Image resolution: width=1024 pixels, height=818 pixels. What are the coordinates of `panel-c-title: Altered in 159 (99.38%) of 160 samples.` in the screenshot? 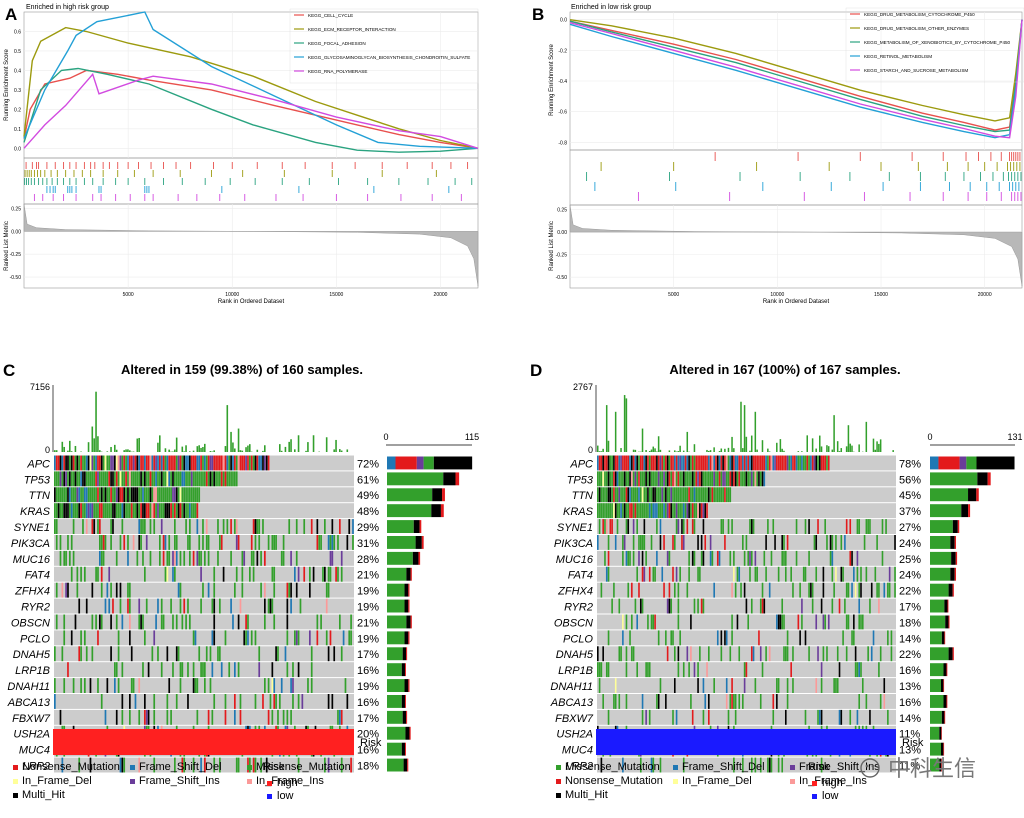 It's located at (242, 369).